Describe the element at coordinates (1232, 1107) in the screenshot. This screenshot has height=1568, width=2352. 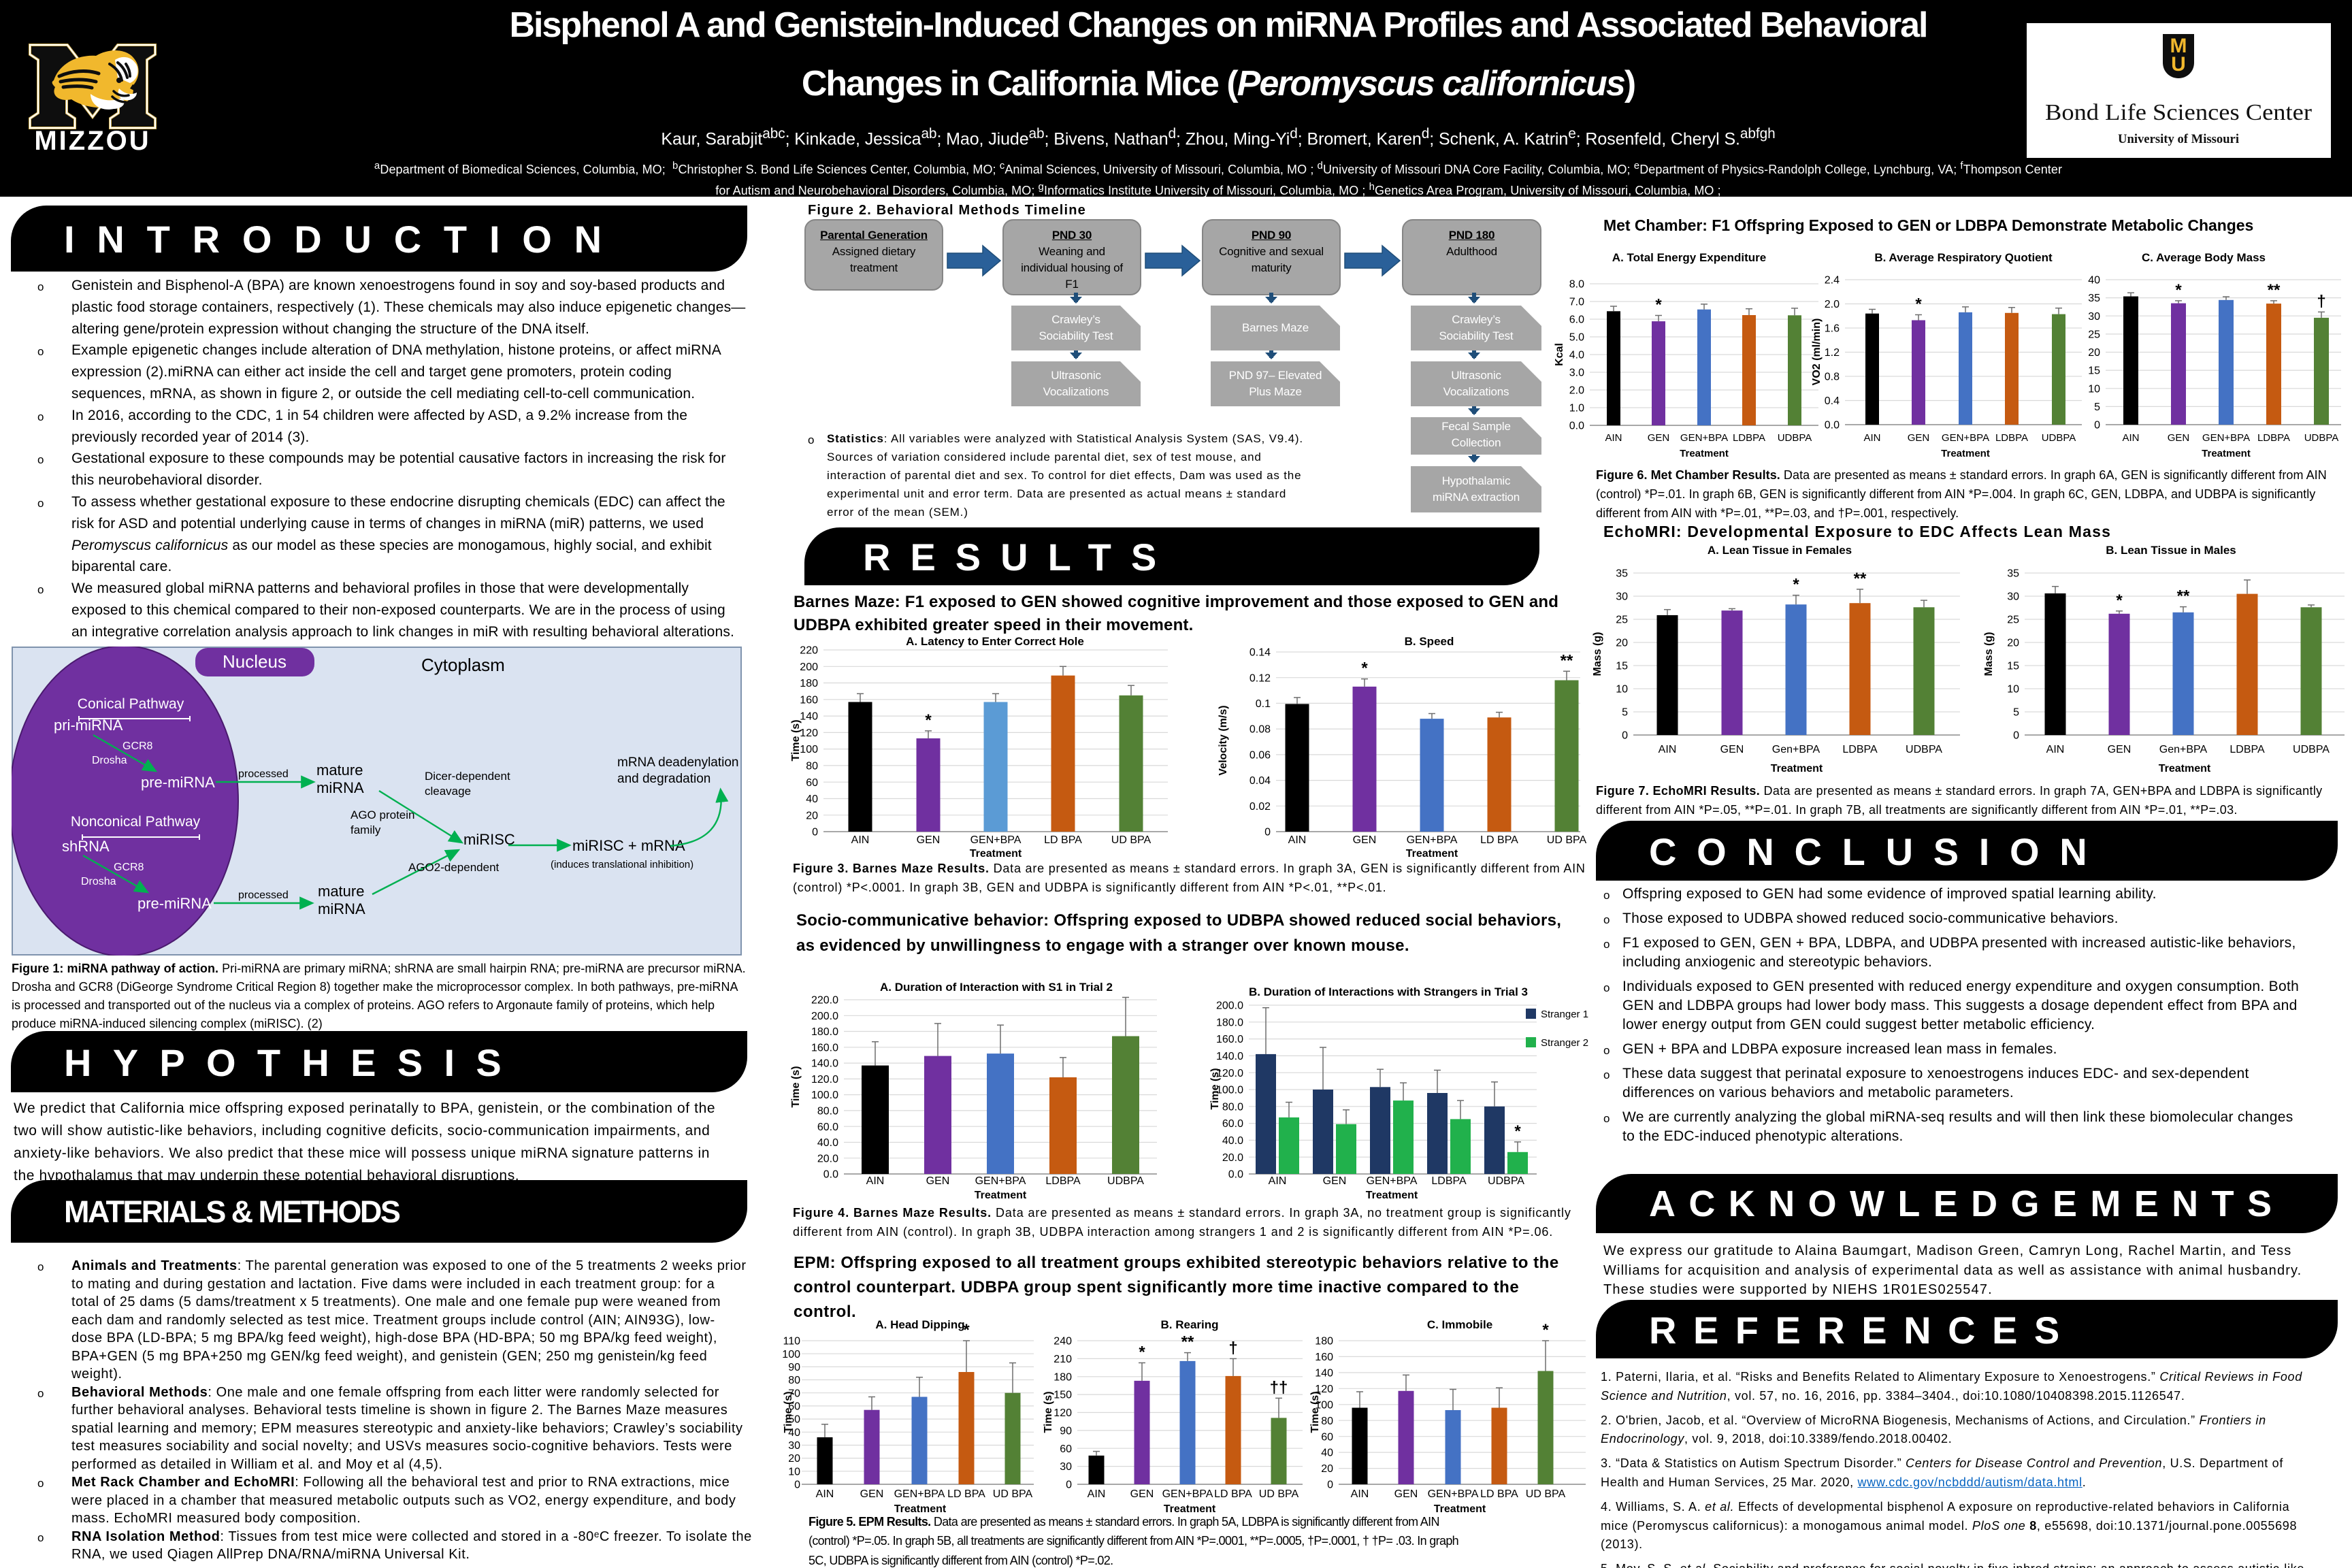
I see `svg-text: 80.0` at that location.